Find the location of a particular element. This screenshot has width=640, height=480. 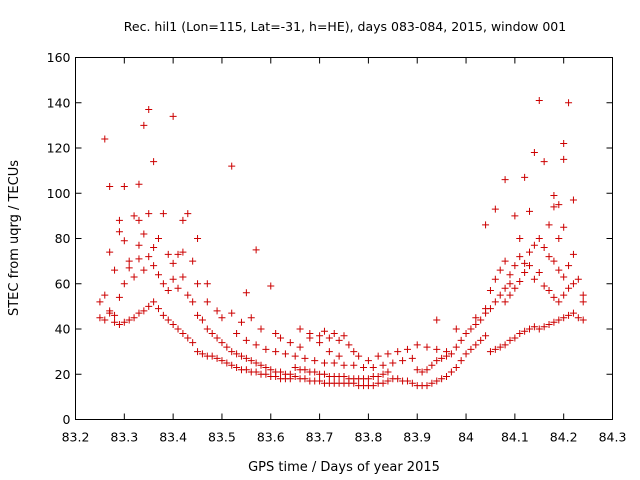

x-tick-label: 84 is located at coordinates (466, 437).